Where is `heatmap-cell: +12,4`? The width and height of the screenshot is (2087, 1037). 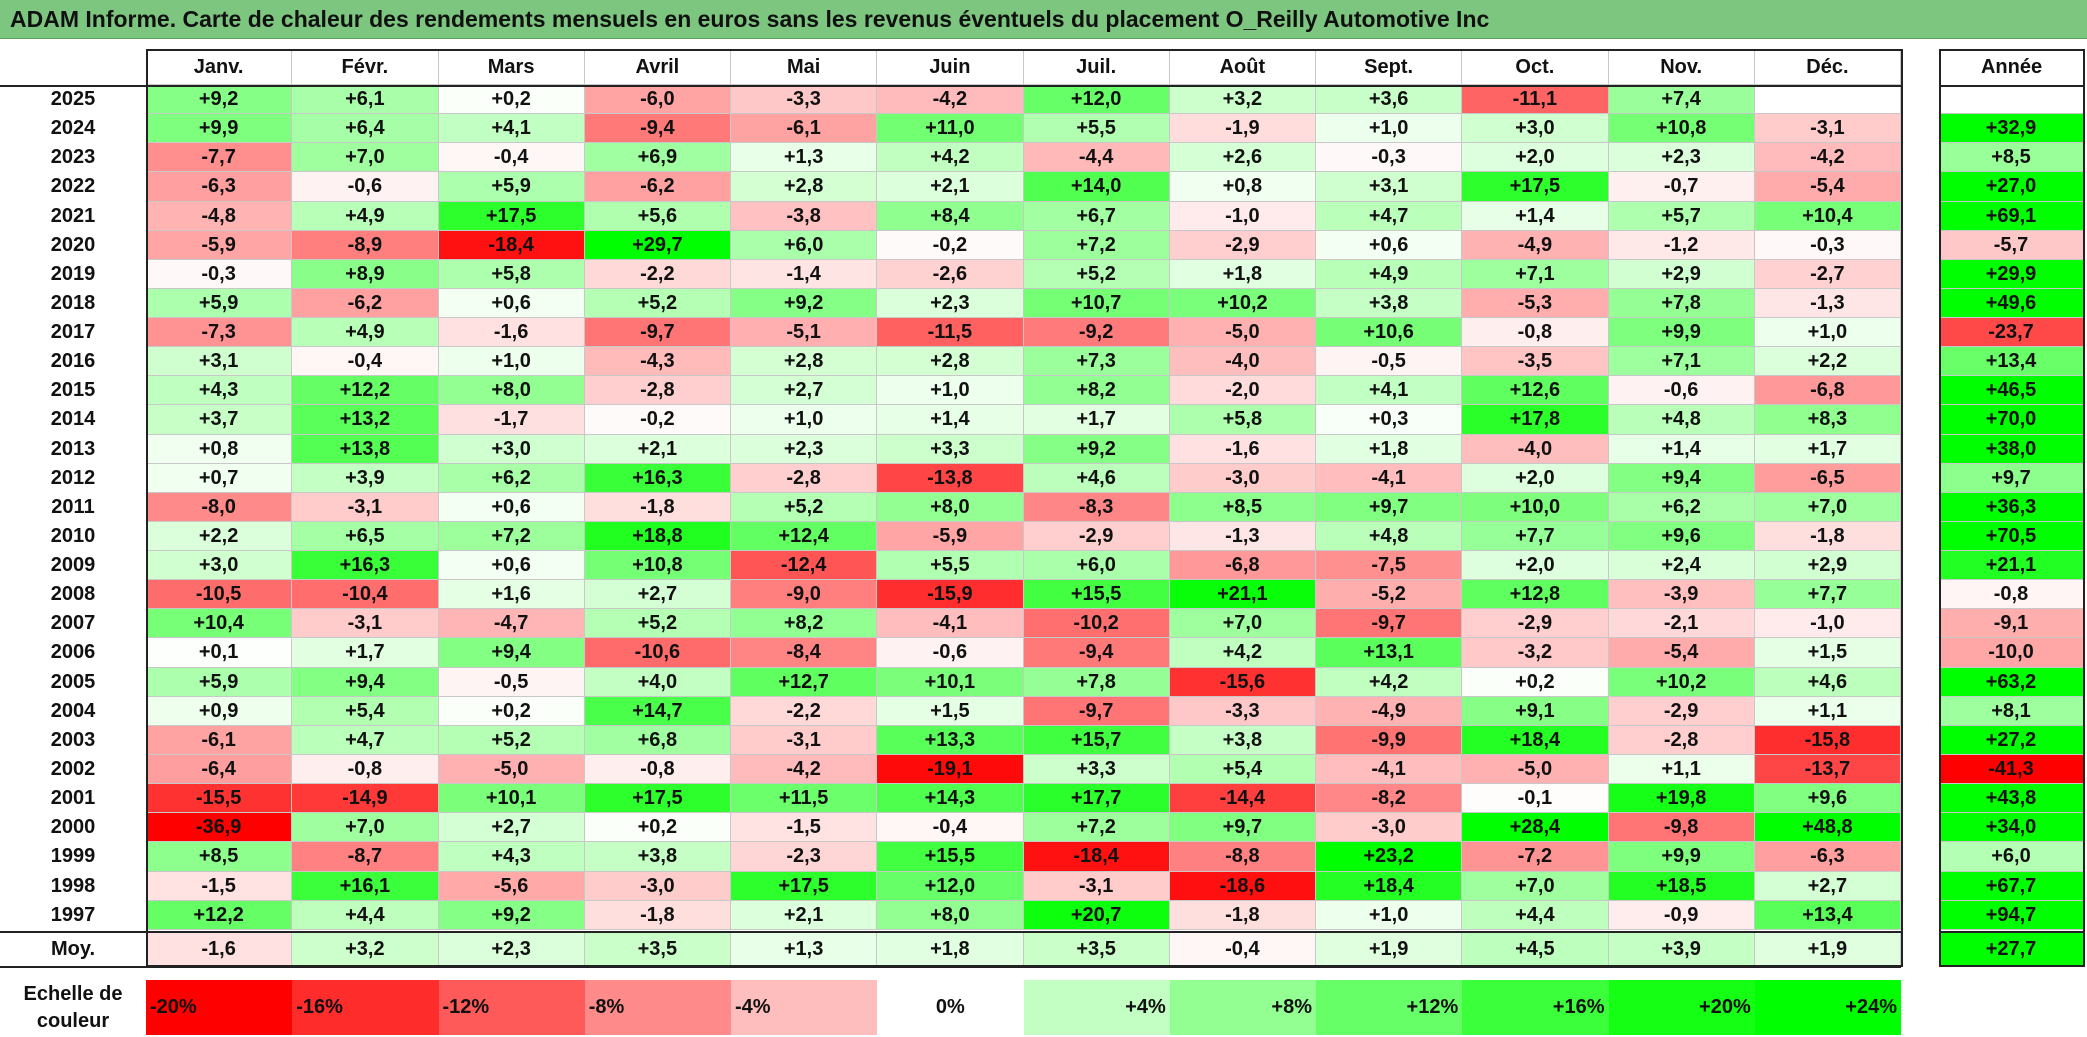 heatmap-cell: +12,4 is located at coordinates (804, 536).